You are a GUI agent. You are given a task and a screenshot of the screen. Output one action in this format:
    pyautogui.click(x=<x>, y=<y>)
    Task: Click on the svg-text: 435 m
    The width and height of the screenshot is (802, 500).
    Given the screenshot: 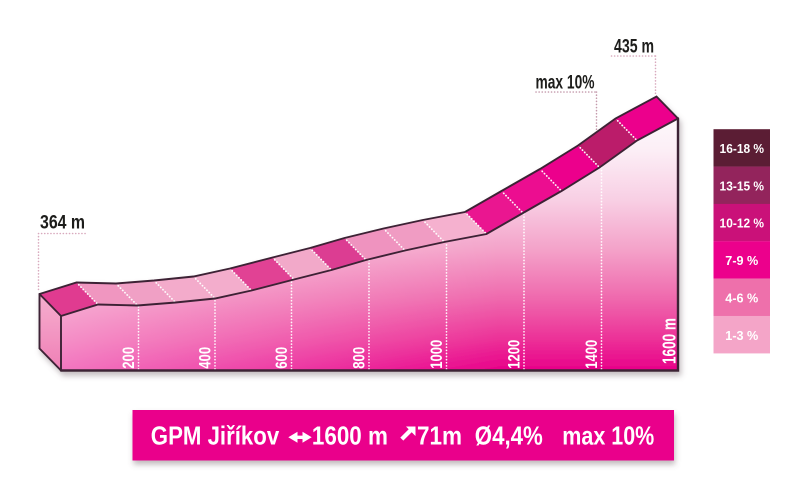 What is the action you would take?
    pyautogui.click(x=634, y=47)
    